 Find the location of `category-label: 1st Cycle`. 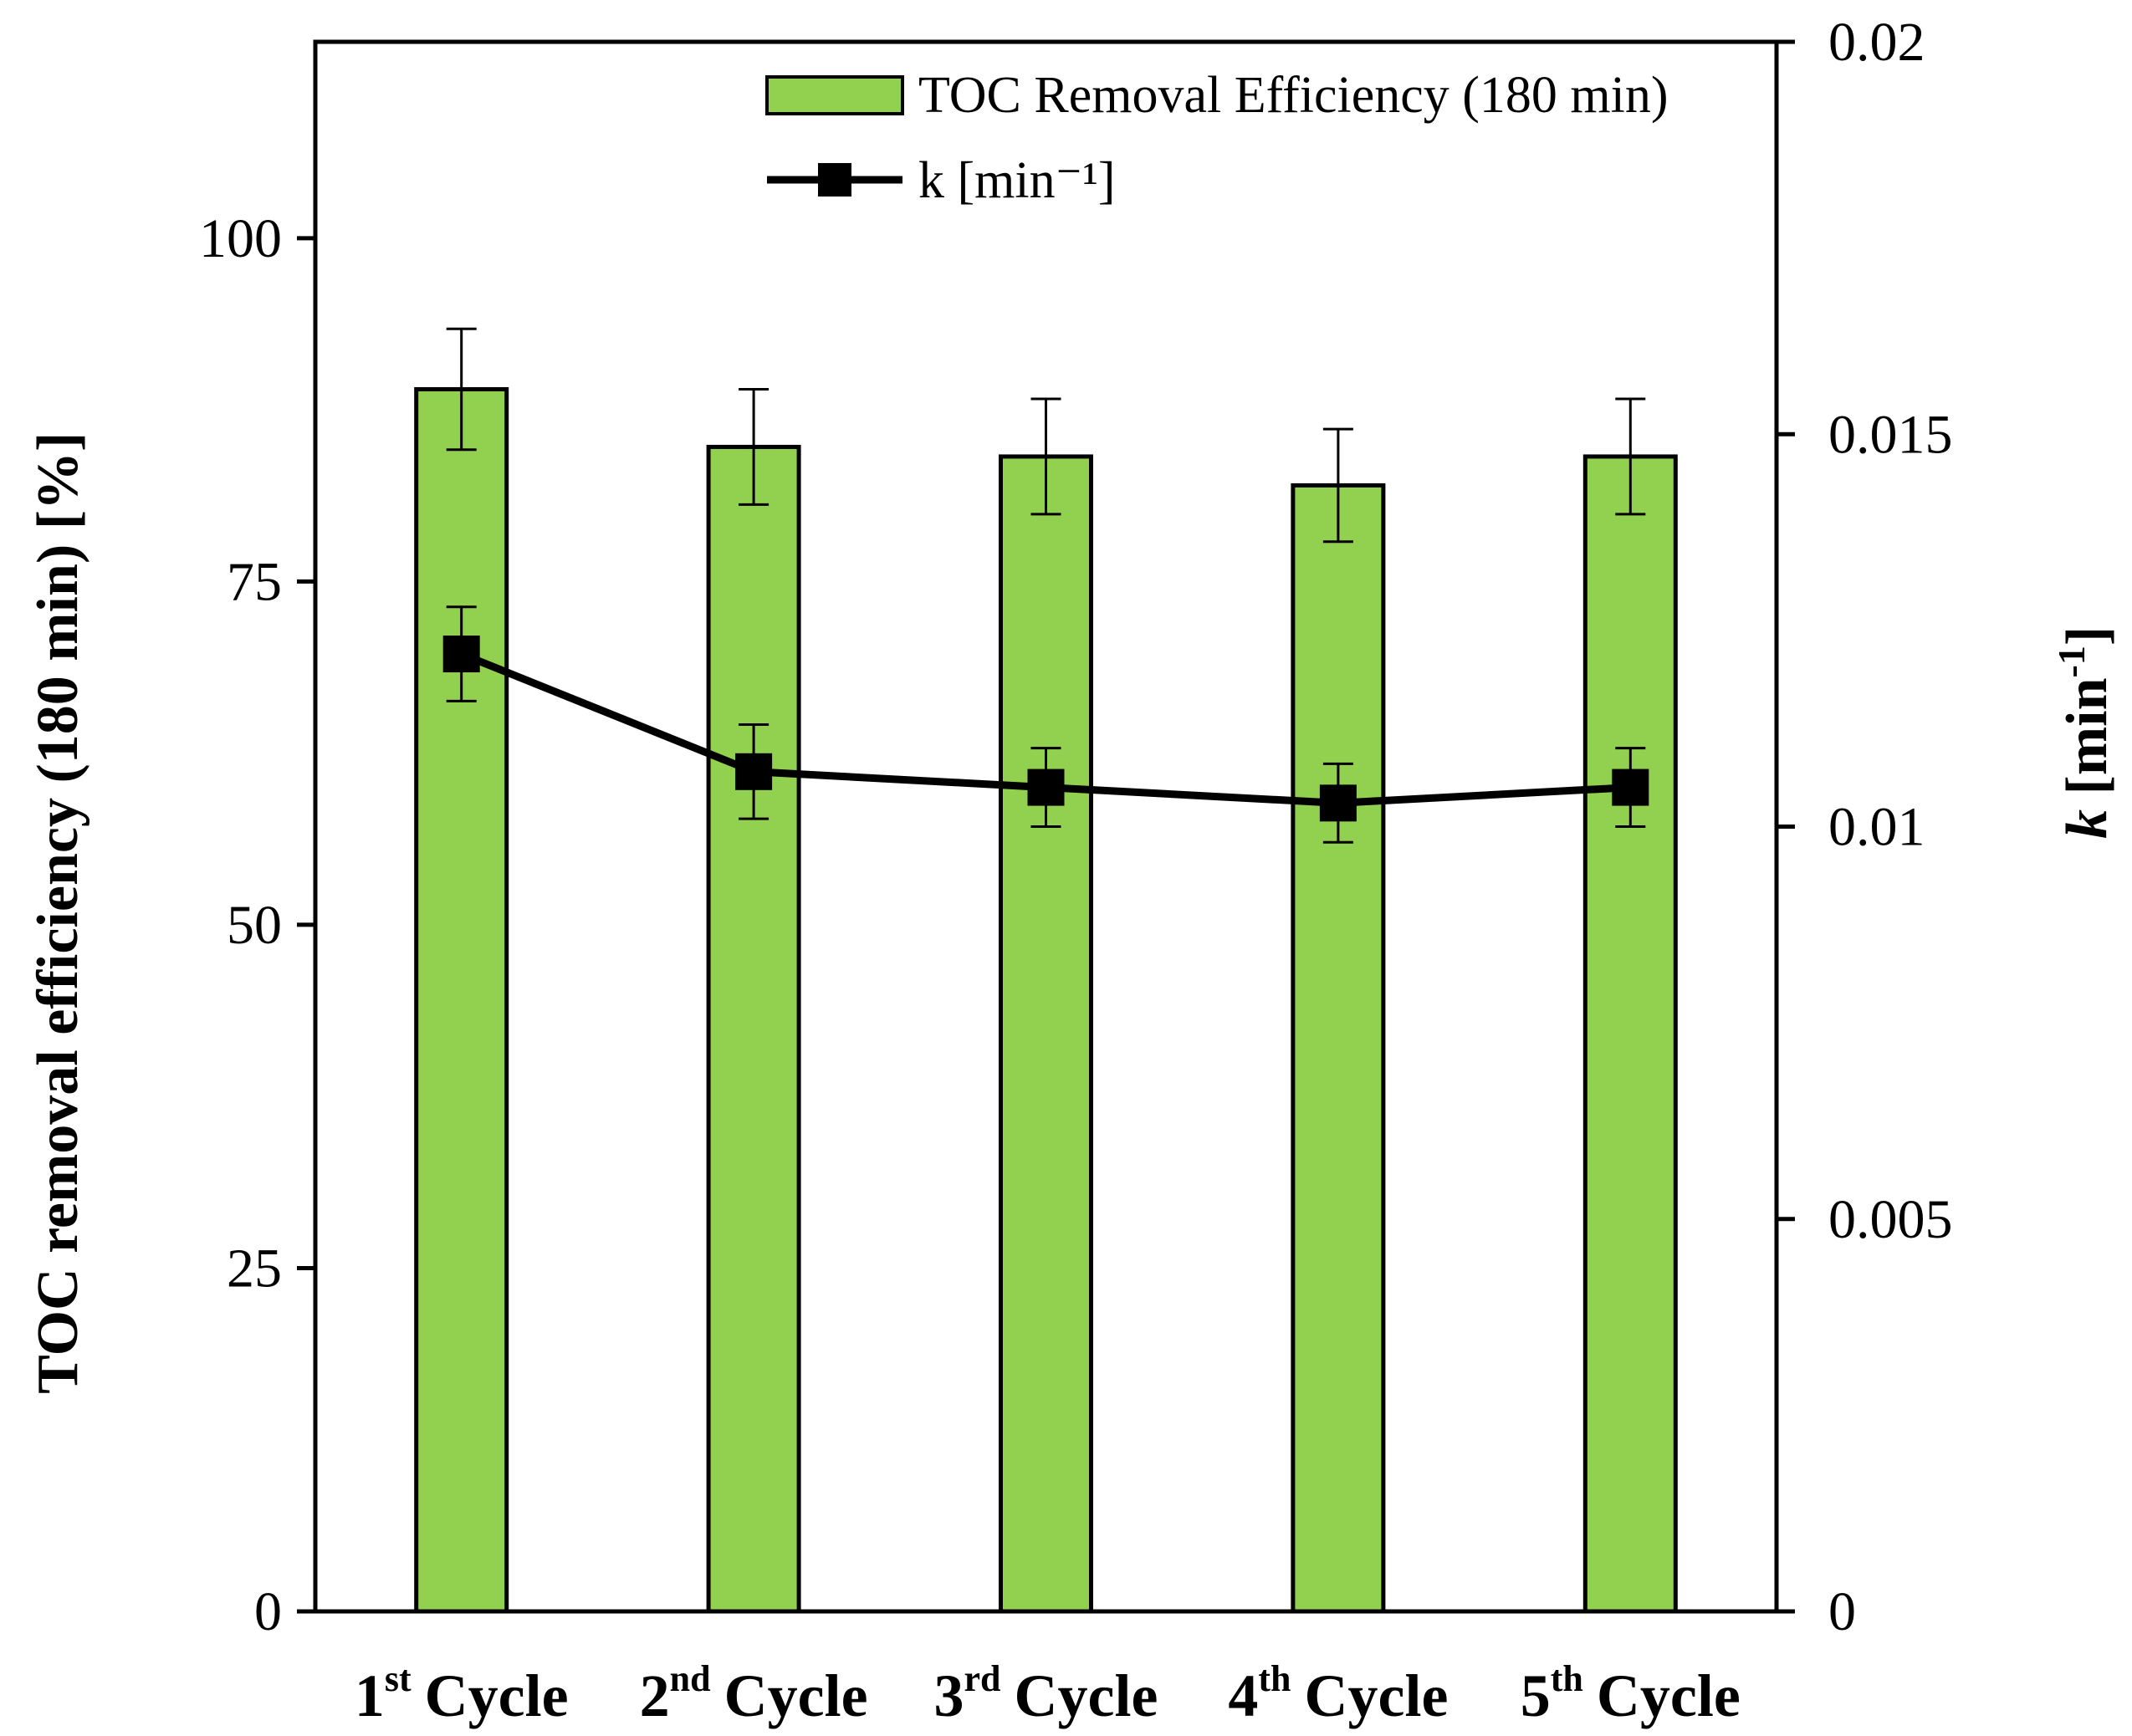

category-label: 1st Cycle is located at coordinates (462, 1693).